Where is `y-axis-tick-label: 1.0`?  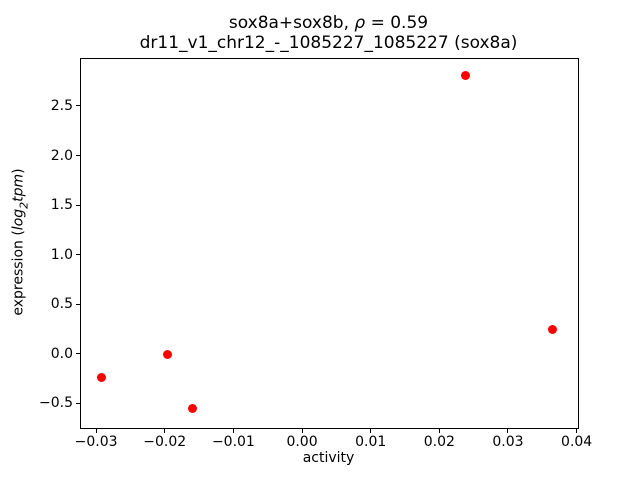 y-axis-tick-label: 1.0 is located at coordinates (61, 254).